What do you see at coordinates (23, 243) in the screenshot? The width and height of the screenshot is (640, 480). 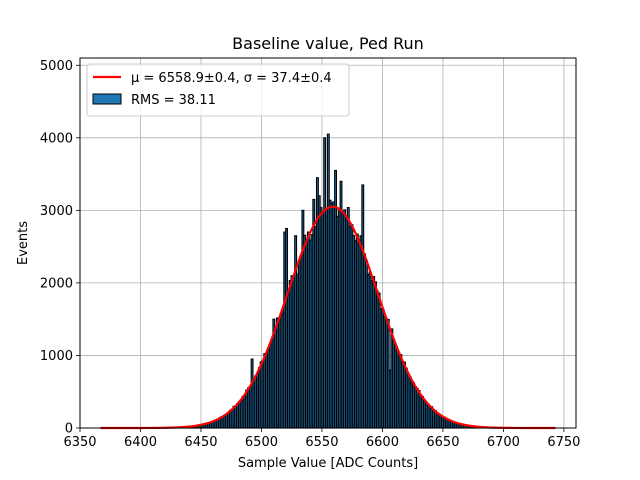 I see `y-axis-label: Events` at bounding box center [23, 243].